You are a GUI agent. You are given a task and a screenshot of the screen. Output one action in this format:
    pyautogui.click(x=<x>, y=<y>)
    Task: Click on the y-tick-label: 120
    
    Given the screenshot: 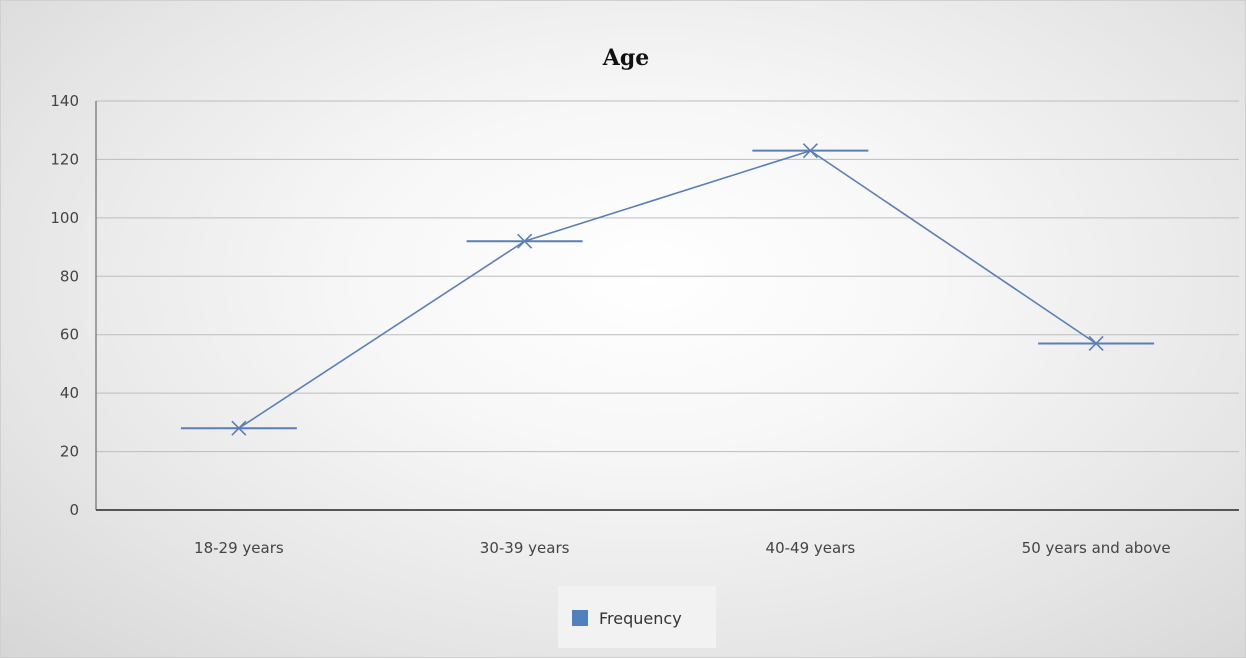 What is the action you would take?
    pyautogui.click(x=64, y=159)
    